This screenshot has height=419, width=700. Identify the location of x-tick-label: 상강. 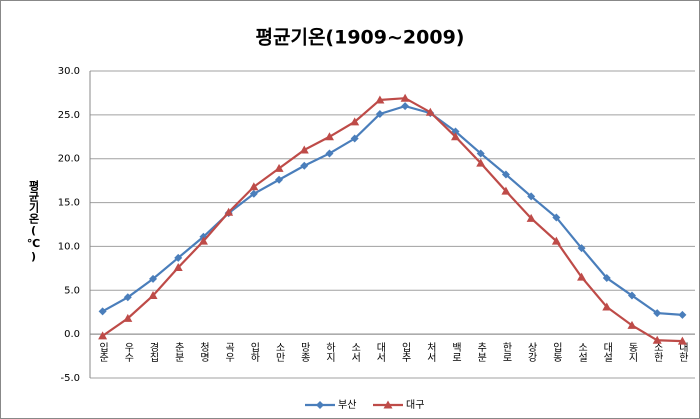
(531, 352).